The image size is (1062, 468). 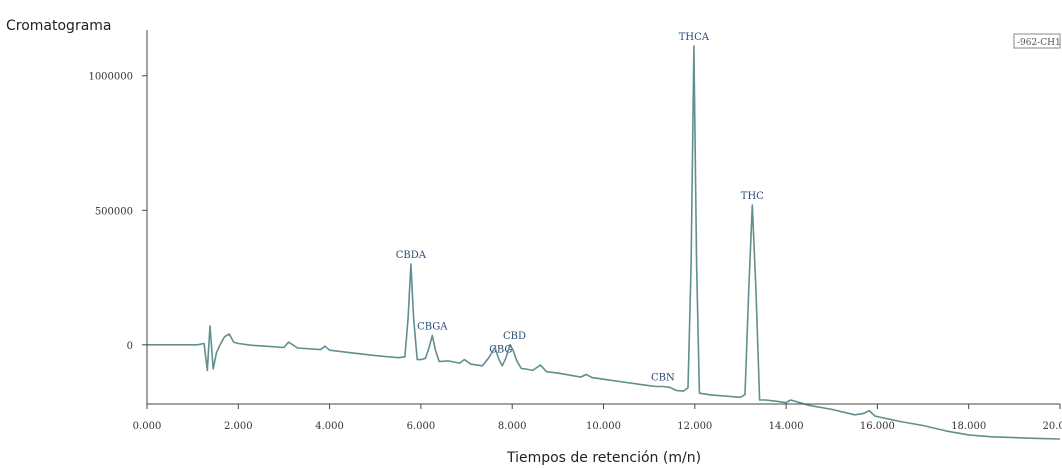 I want to click on x-tick-label: 14.000, so click(x=786, y=426).